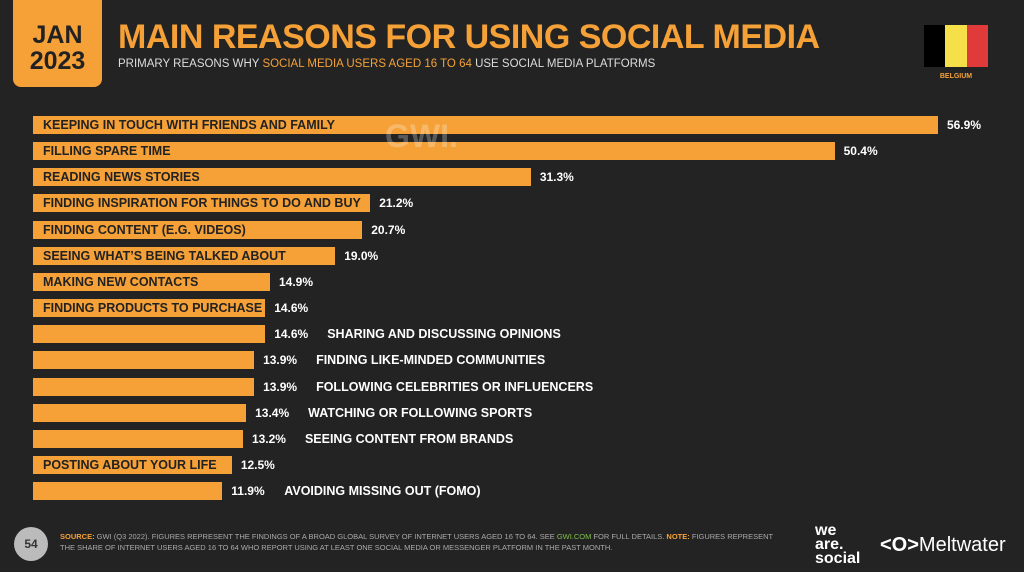  What do you see at coordinates (964, 125) in the screenshot?
I see `value-label: 56.9%` at bounding box center [964, 125].